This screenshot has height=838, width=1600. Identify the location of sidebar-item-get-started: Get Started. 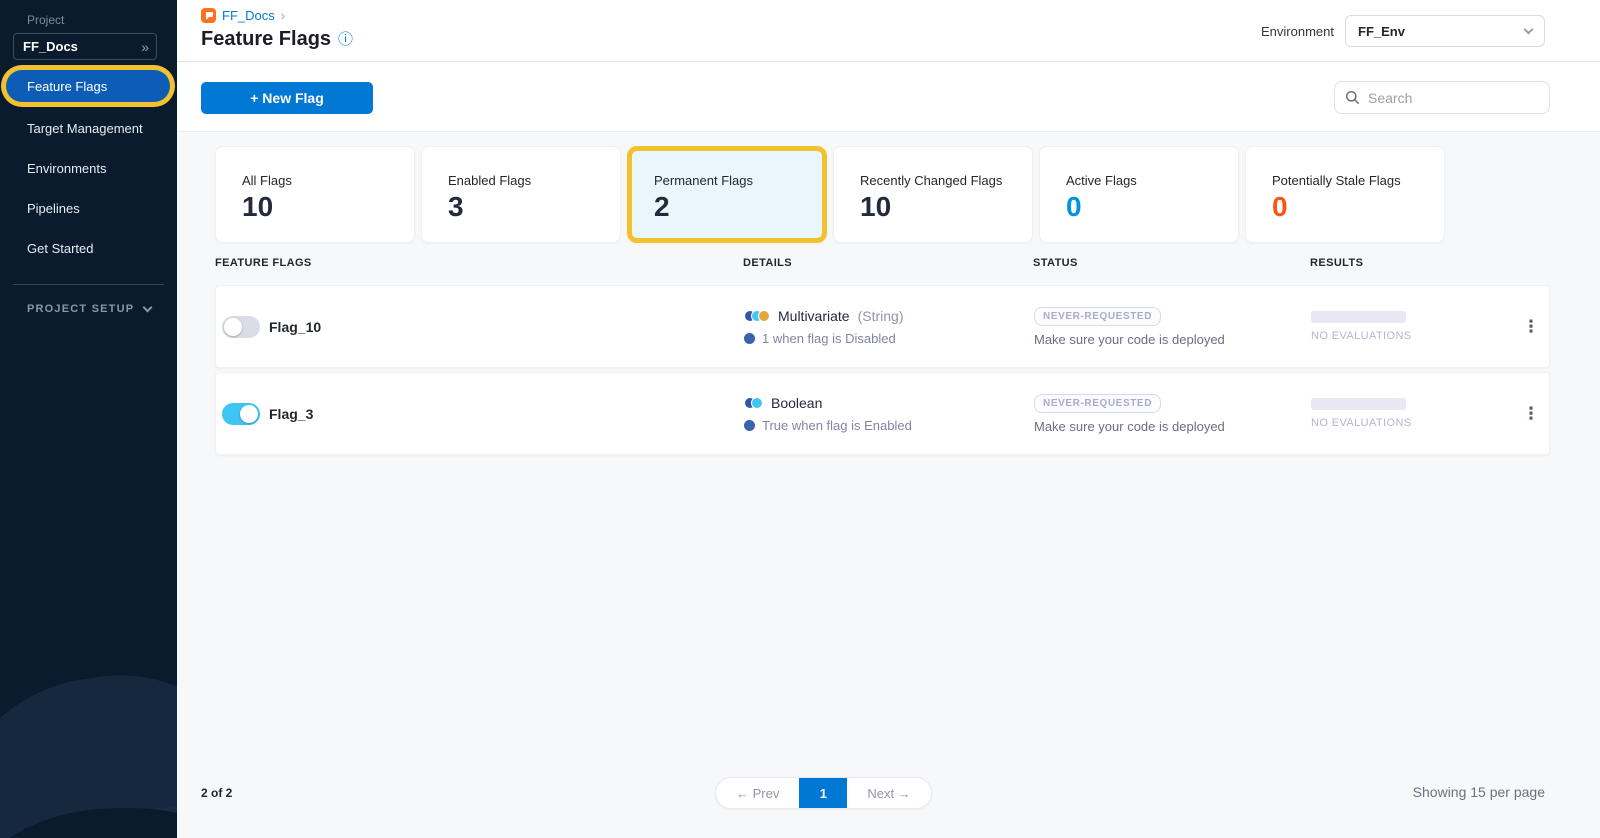
(88, 248).